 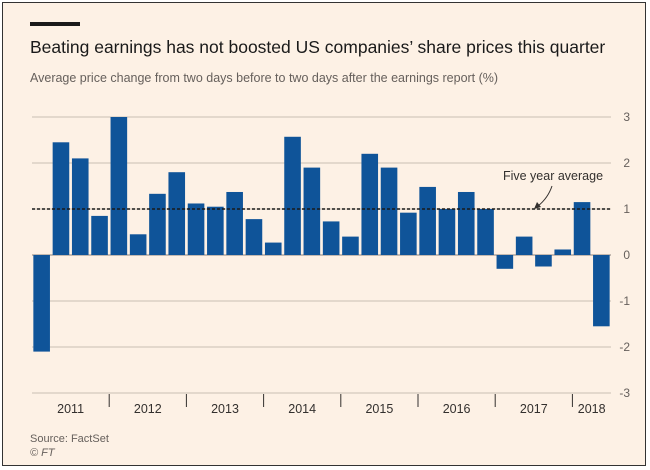 What do you see at coordinates (626, 163) in the screenshot?
I see `y-tick-label: 2` at bounding box center [626, 163].